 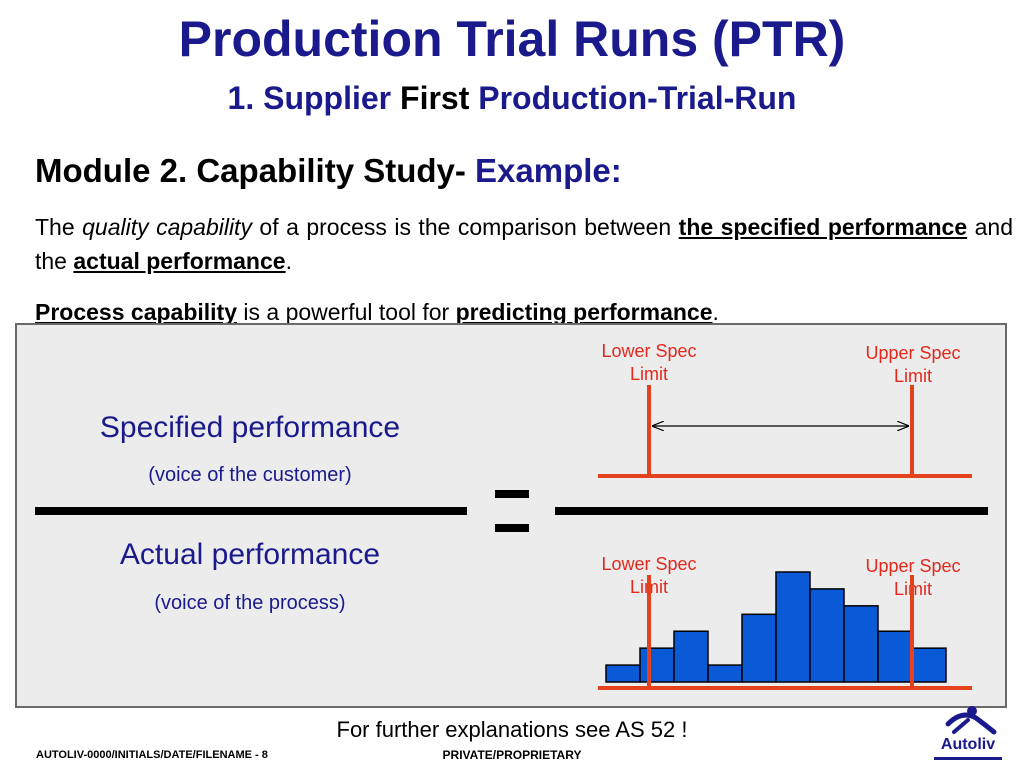 I want to click on specified-performance-label: Specified performance, so click(x=250, y=427).